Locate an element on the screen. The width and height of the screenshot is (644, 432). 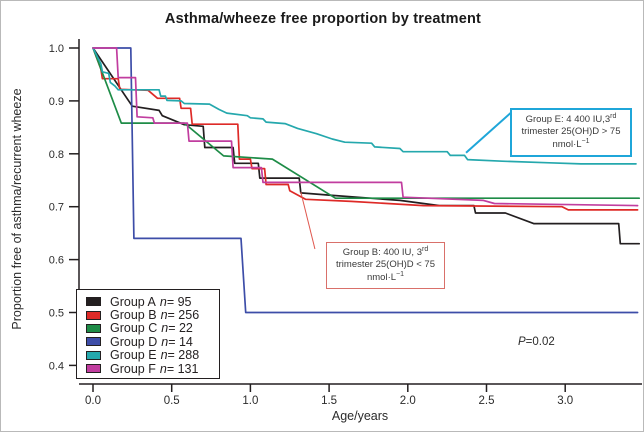
legend-n-value: = 95 is located at coordinates (179, 301).